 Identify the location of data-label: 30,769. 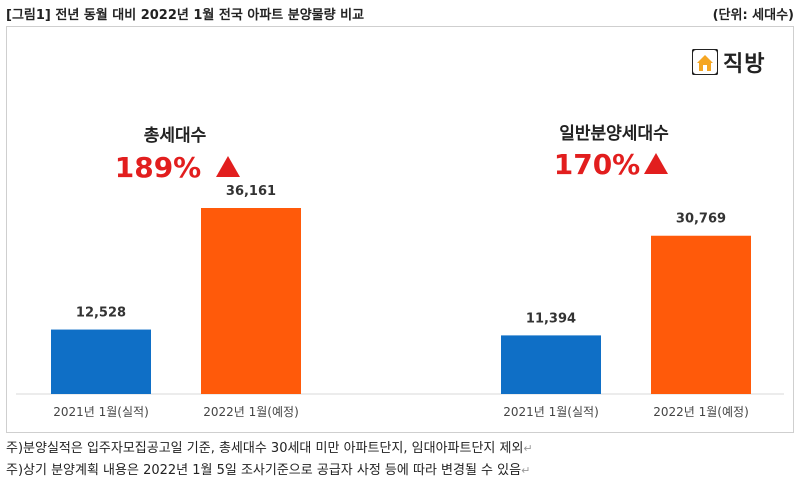
(701, 219).